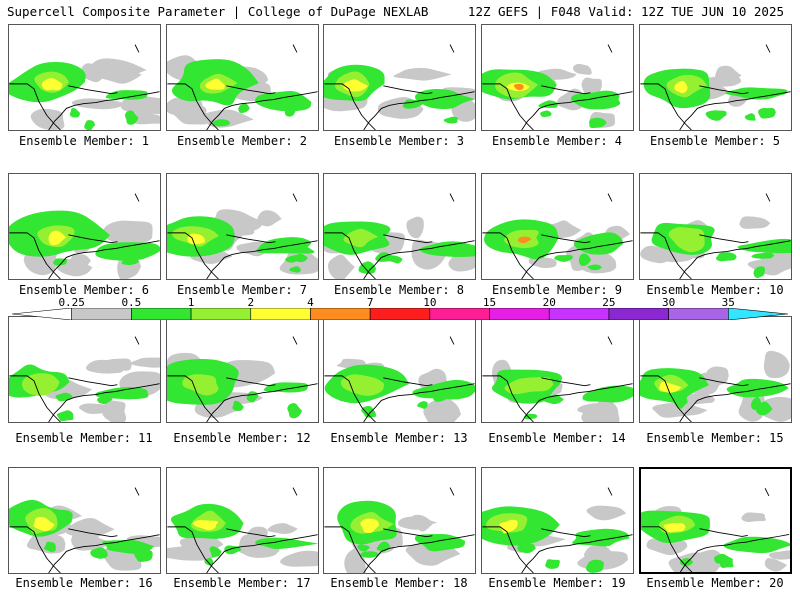 The image size is (800, 600). I want to click on member-label: Ensemble Member: 7, so click(242, 290).